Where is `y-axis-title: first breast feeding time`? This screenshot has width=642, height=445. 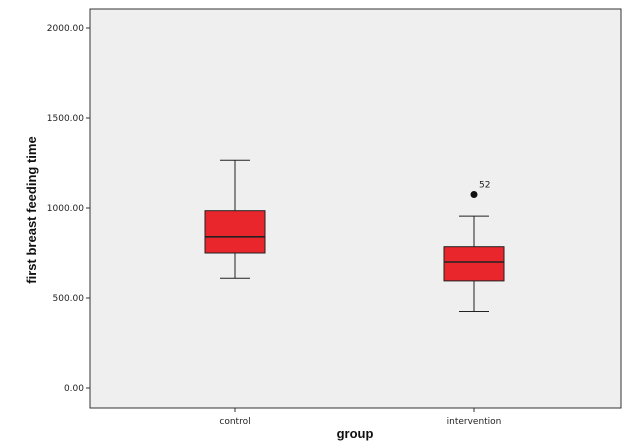 y-axis-title: first breast feeding time is located at coordinates (31, 209).